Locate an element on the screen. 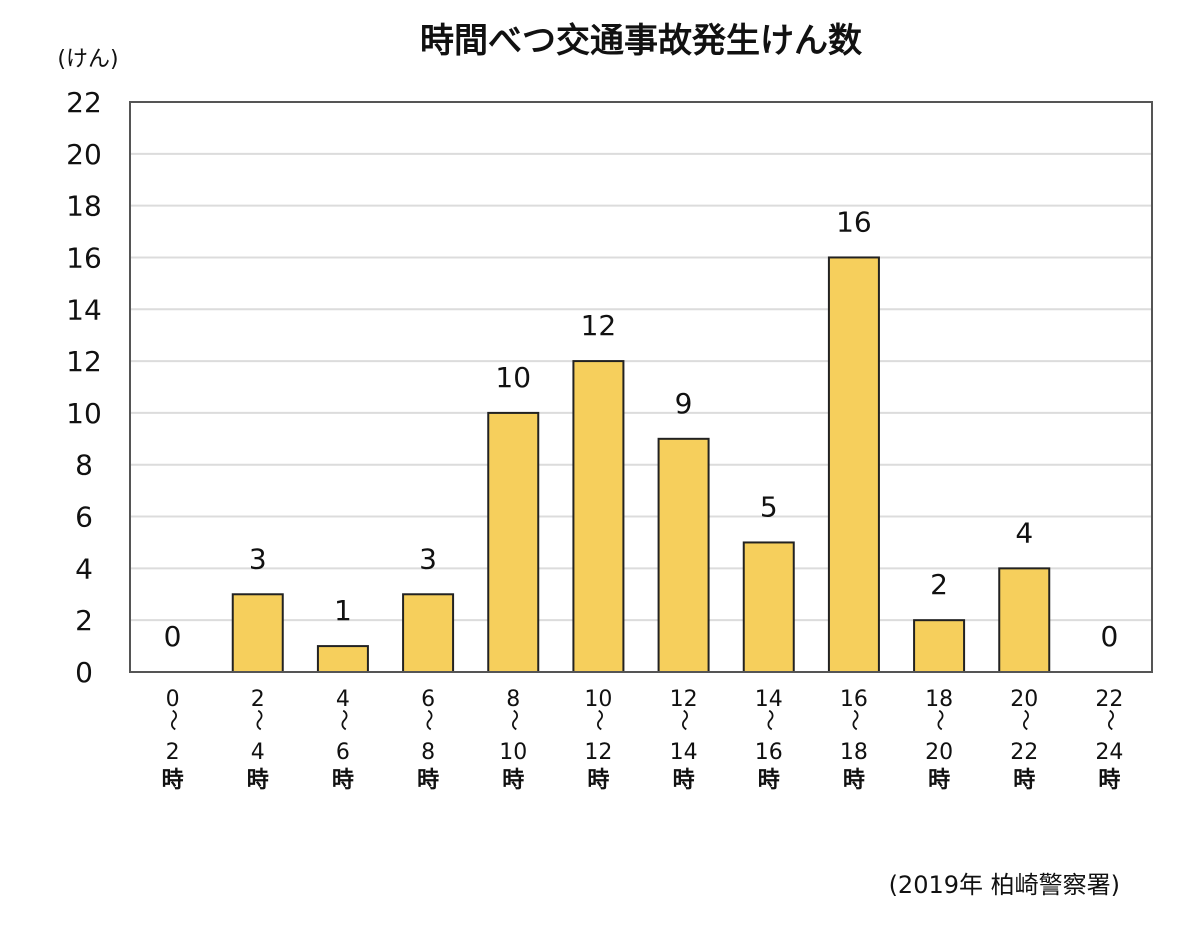 Image resolution: width=1202 pixels, height=932 pixels. x-tick-start: 4 is located at coordinates (343, 699).